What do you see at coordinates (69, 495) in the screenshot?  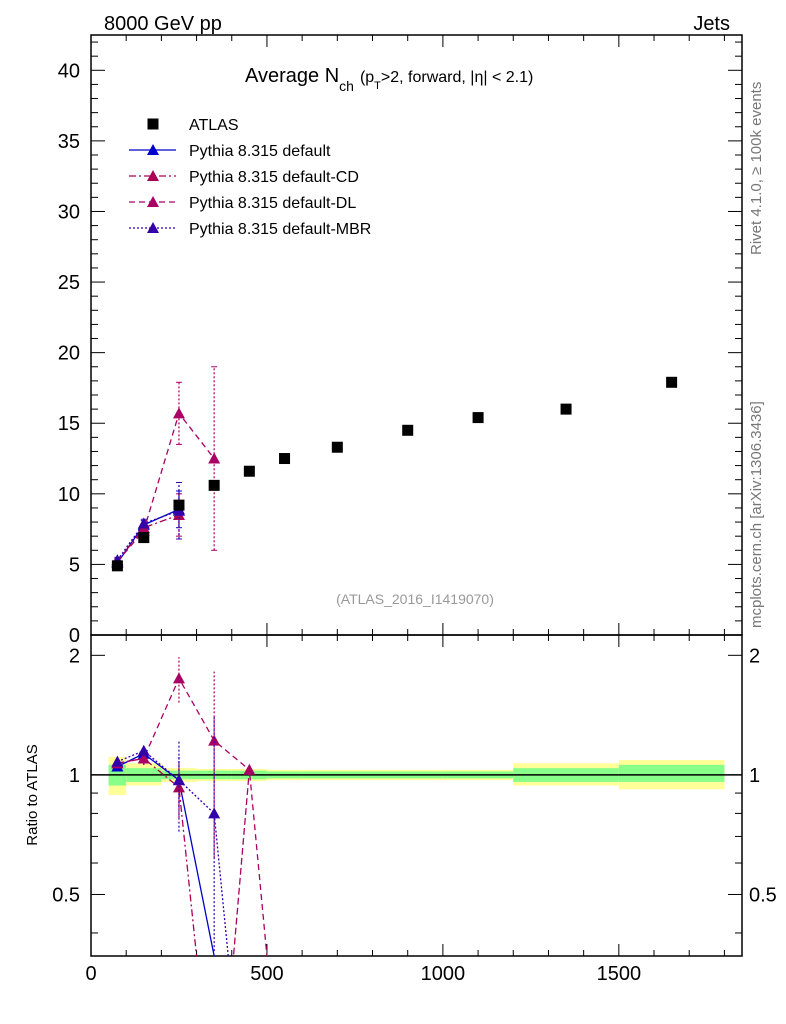 I see `y-tick-label: 10` at bounding box center [69, 495].